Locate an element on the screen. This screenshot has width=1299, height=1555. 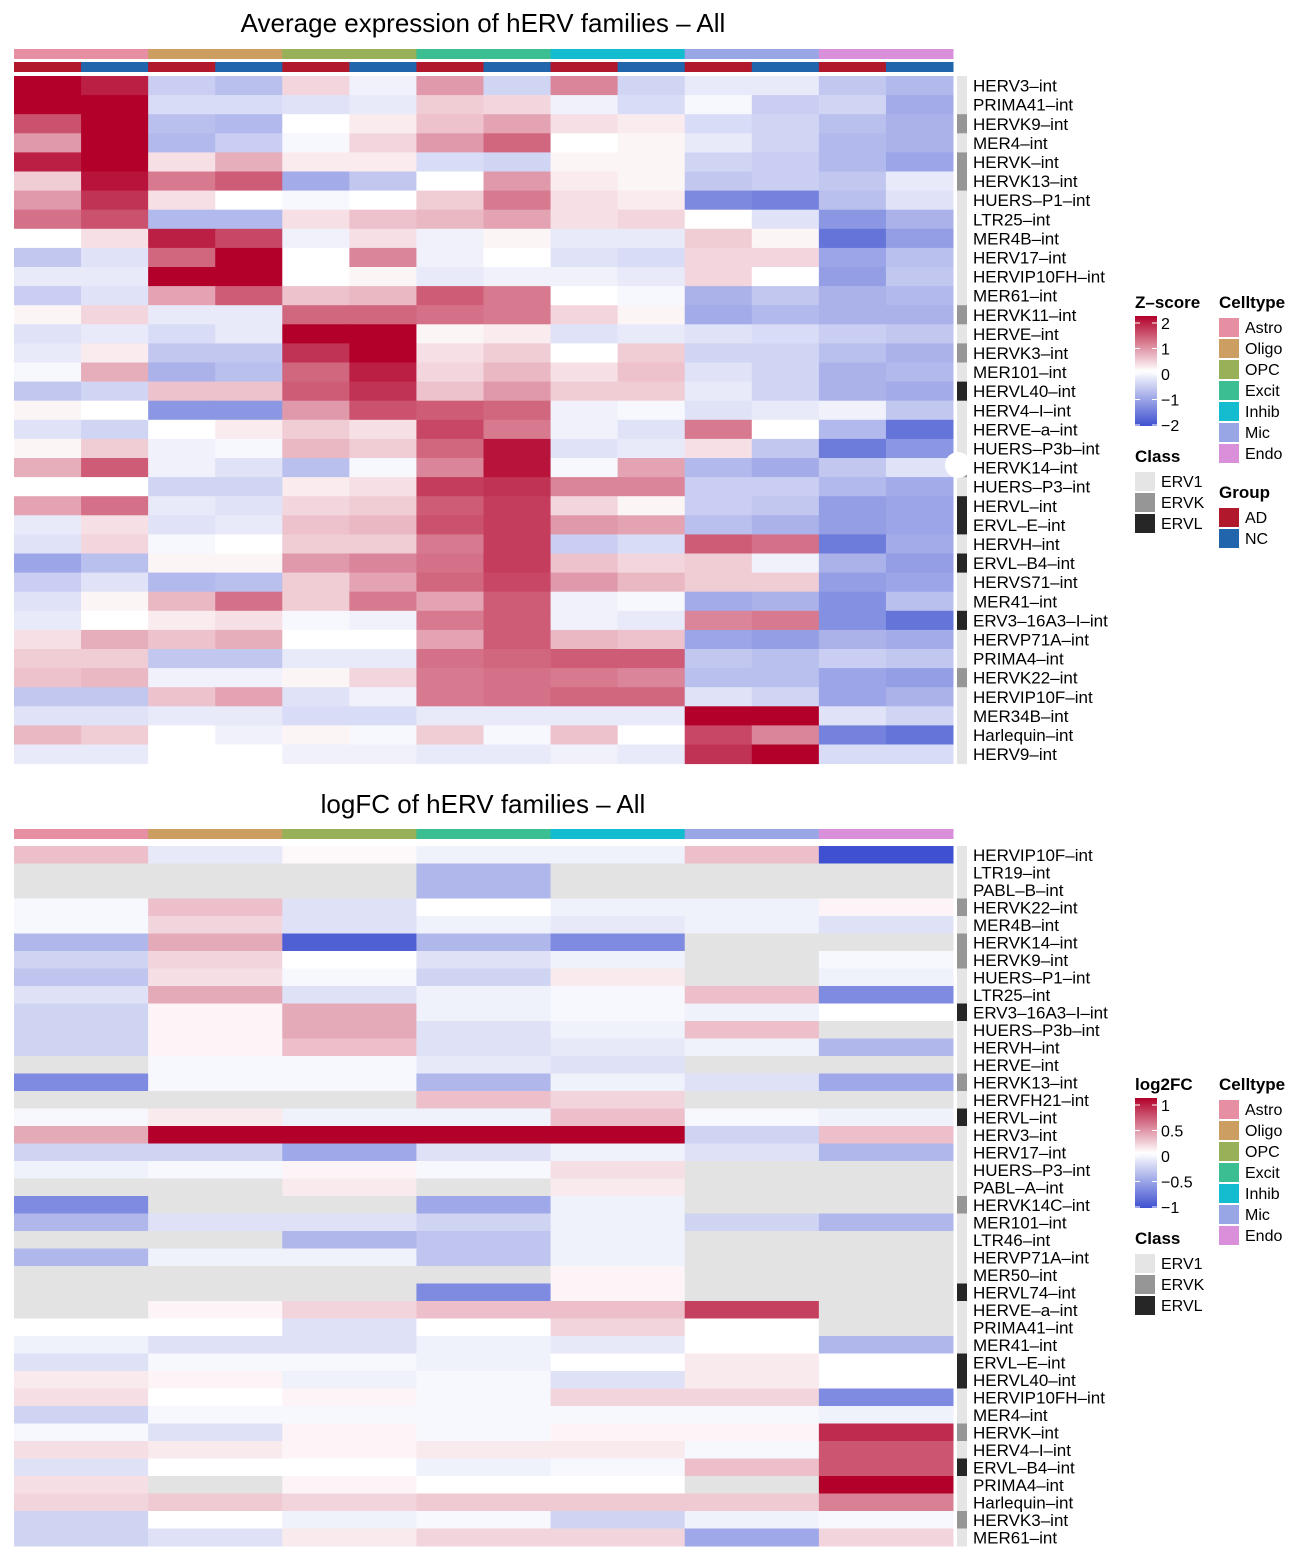
row-label: LTR19–int is located at coordinates (1011, 872).